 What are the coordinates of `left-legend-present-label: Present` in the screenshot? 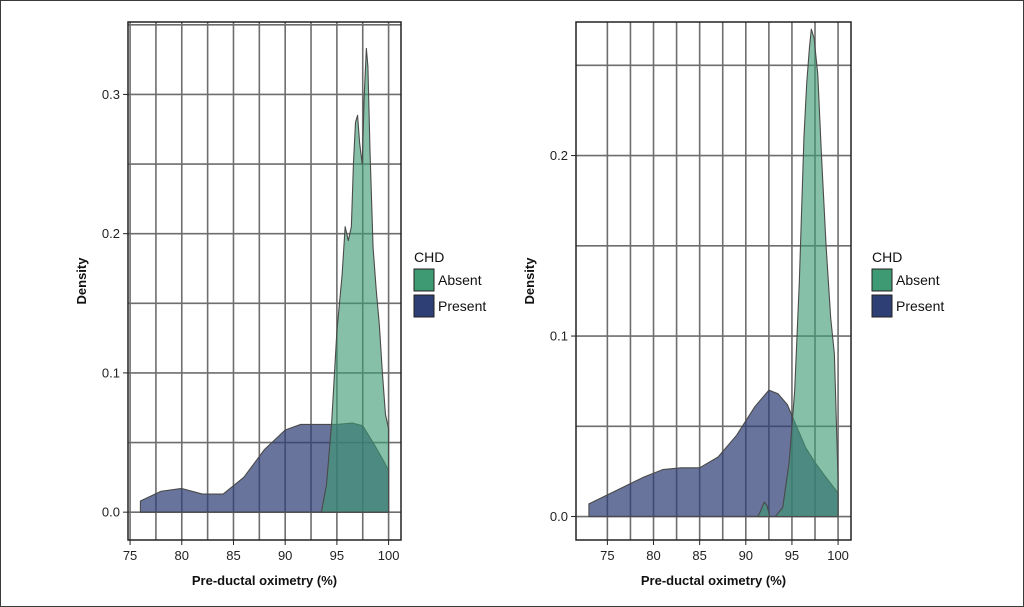 It's located at (462, 306).